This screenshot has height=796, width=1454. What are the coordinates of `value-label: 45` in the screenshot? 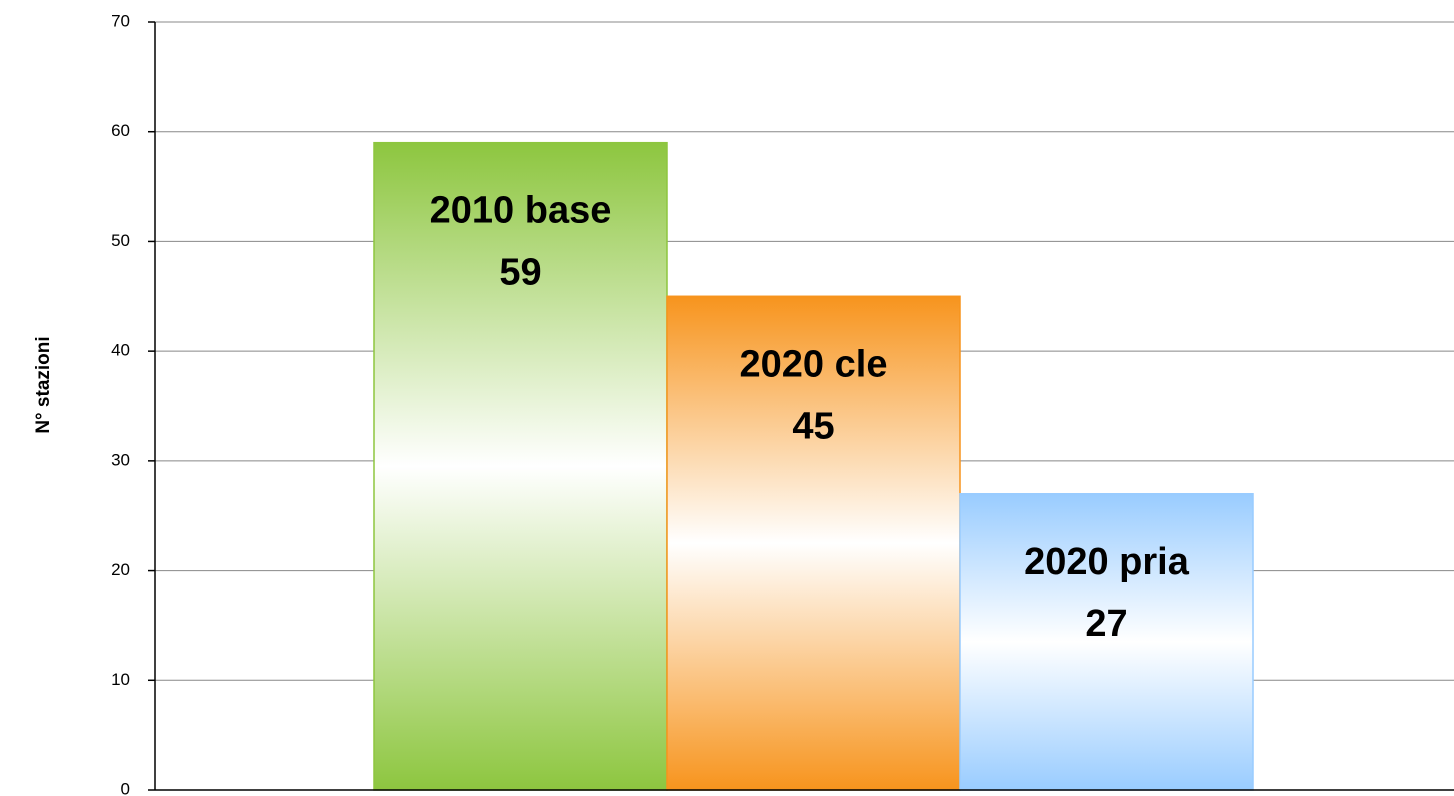 It's located at (813, 426).